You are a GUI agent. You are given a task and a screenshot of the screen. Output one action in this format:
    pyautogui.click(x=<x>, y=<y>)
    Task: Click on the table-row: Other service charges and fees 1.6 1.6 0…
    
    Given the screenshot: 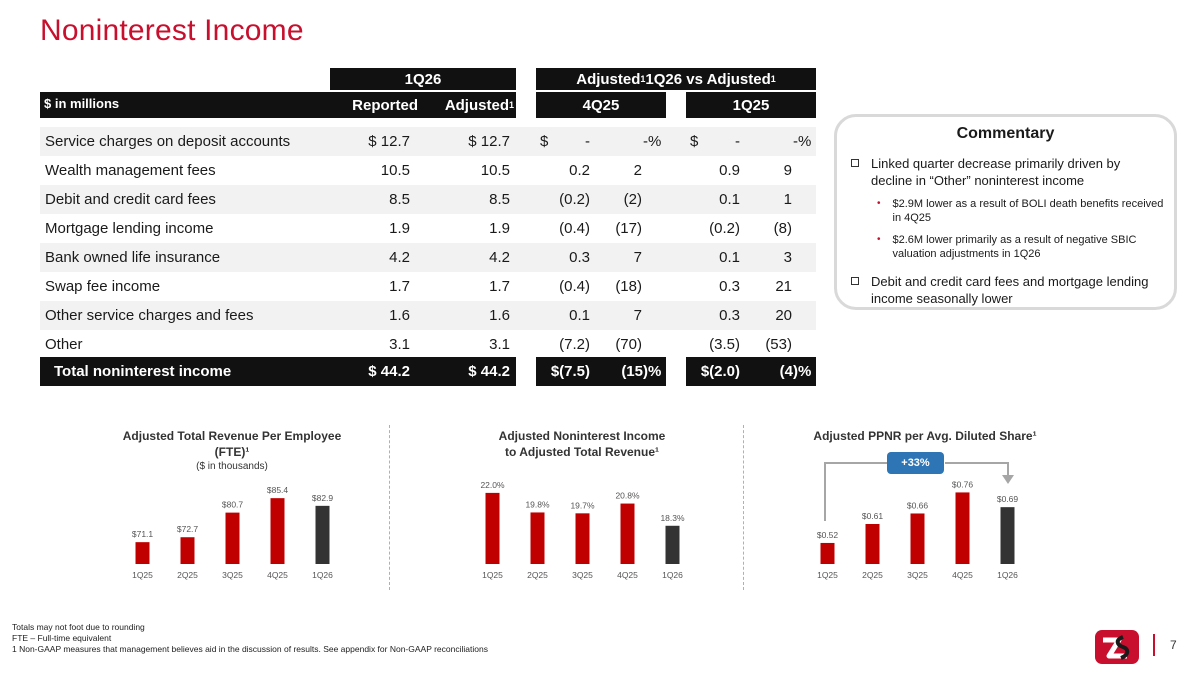 What is the action you would take?
    pyautogui.click(x=428, y=315)
    